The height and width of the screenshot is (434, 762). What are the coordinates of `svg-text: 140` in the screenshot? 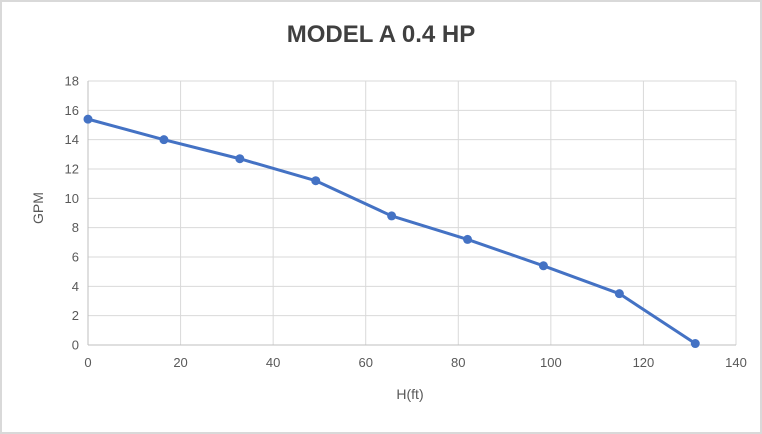 It's located at (736, 362).